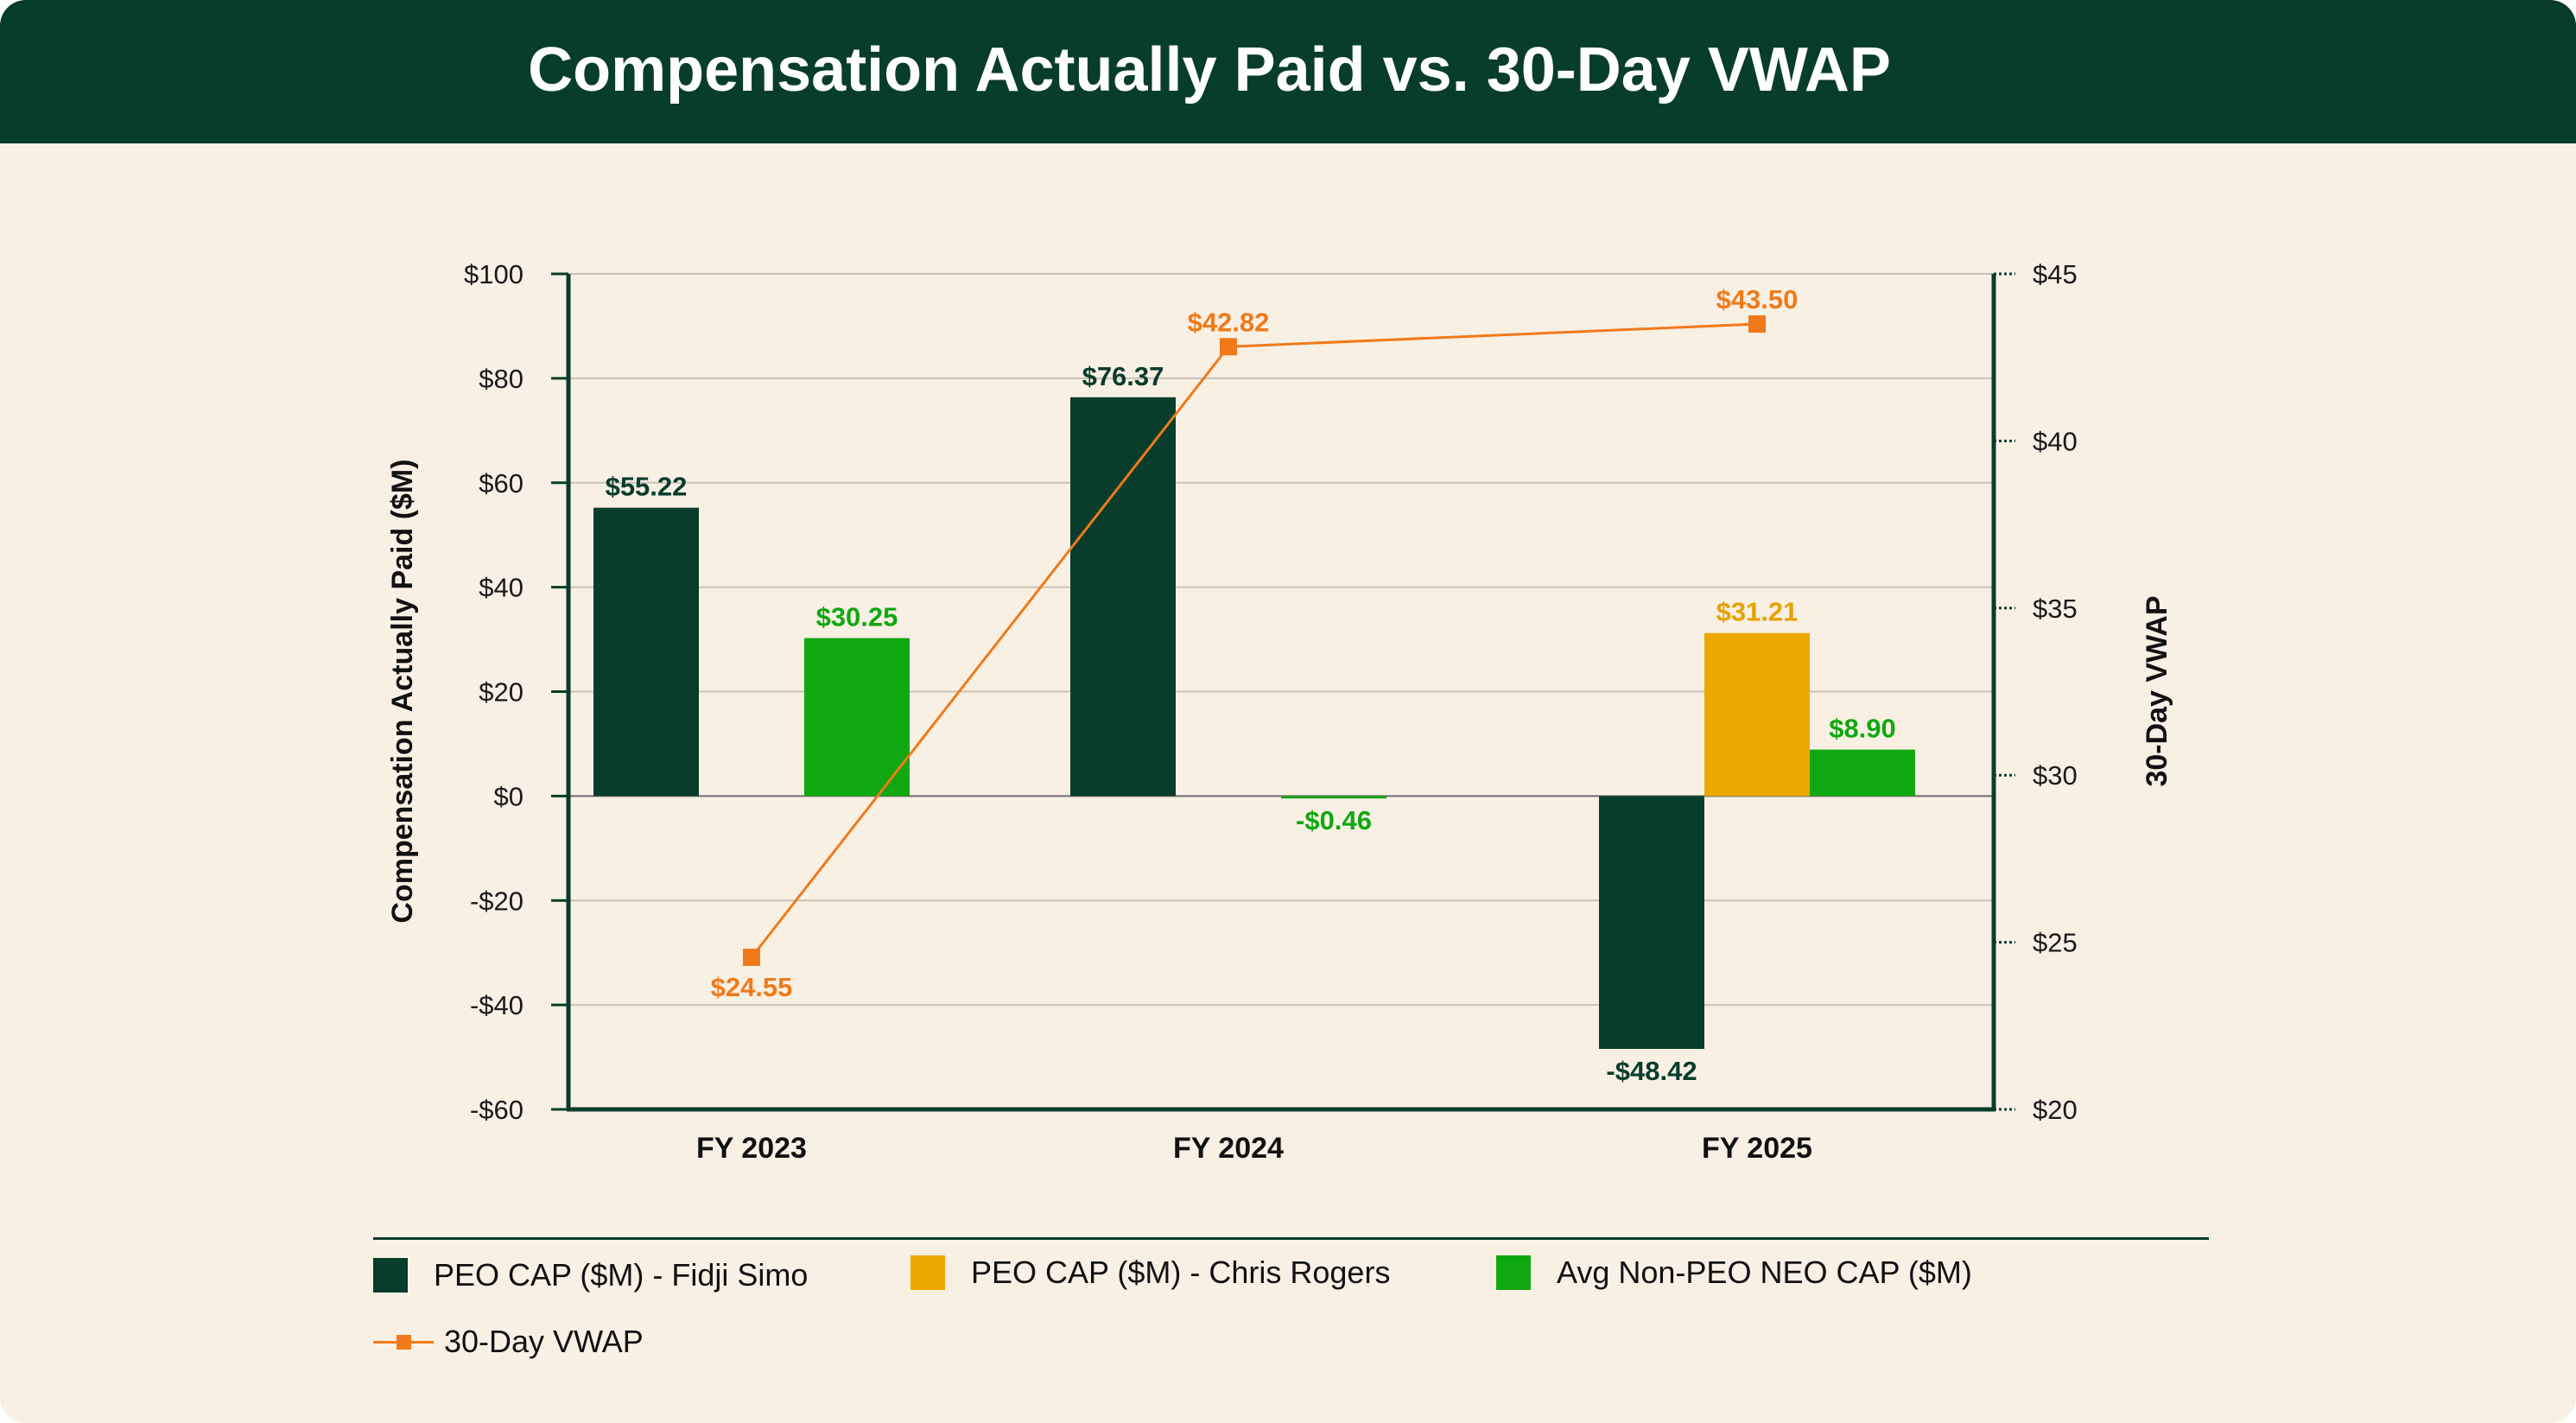 This screenshot has height=1423, width=2576. What do you see at coordinates (493, 274) in the screenshot?
I see `y-tick-label: $100` at bounding box center [493, 274].